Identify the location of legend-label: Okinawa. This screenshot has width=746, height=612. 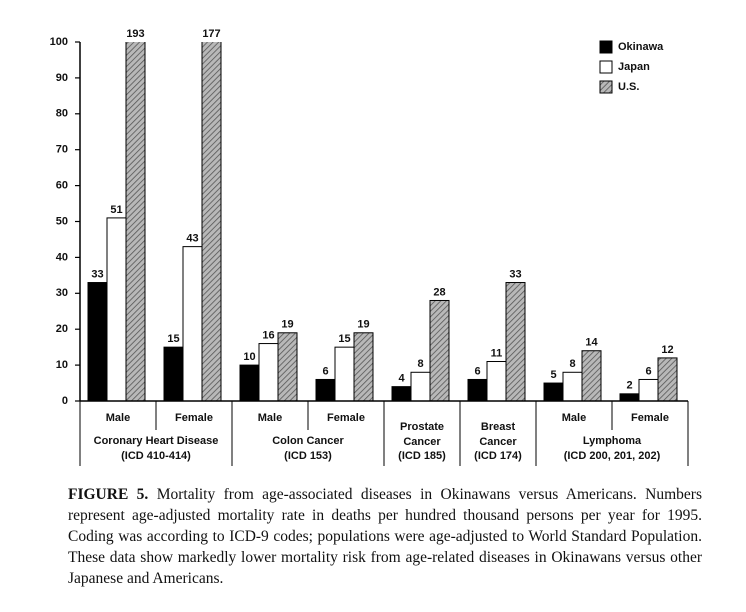
(641, 47).